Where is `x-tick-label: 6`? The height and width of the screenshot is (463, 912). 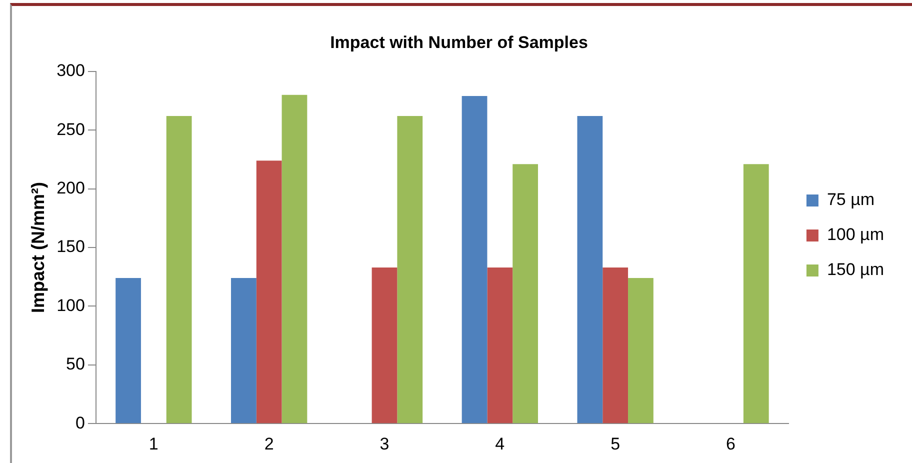
x-tick-label: 6 is located at coordinates (731, 444).